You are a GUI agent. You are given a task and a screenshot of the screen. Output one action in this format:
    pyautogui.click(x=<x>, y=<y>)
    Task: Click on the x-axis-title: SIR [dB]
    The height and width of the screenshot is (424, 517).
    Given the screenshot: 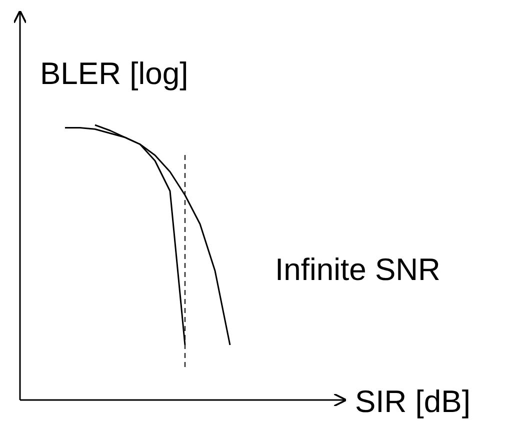 What is the action you would take?
    pyautogui.click(x=412, y=401)
    